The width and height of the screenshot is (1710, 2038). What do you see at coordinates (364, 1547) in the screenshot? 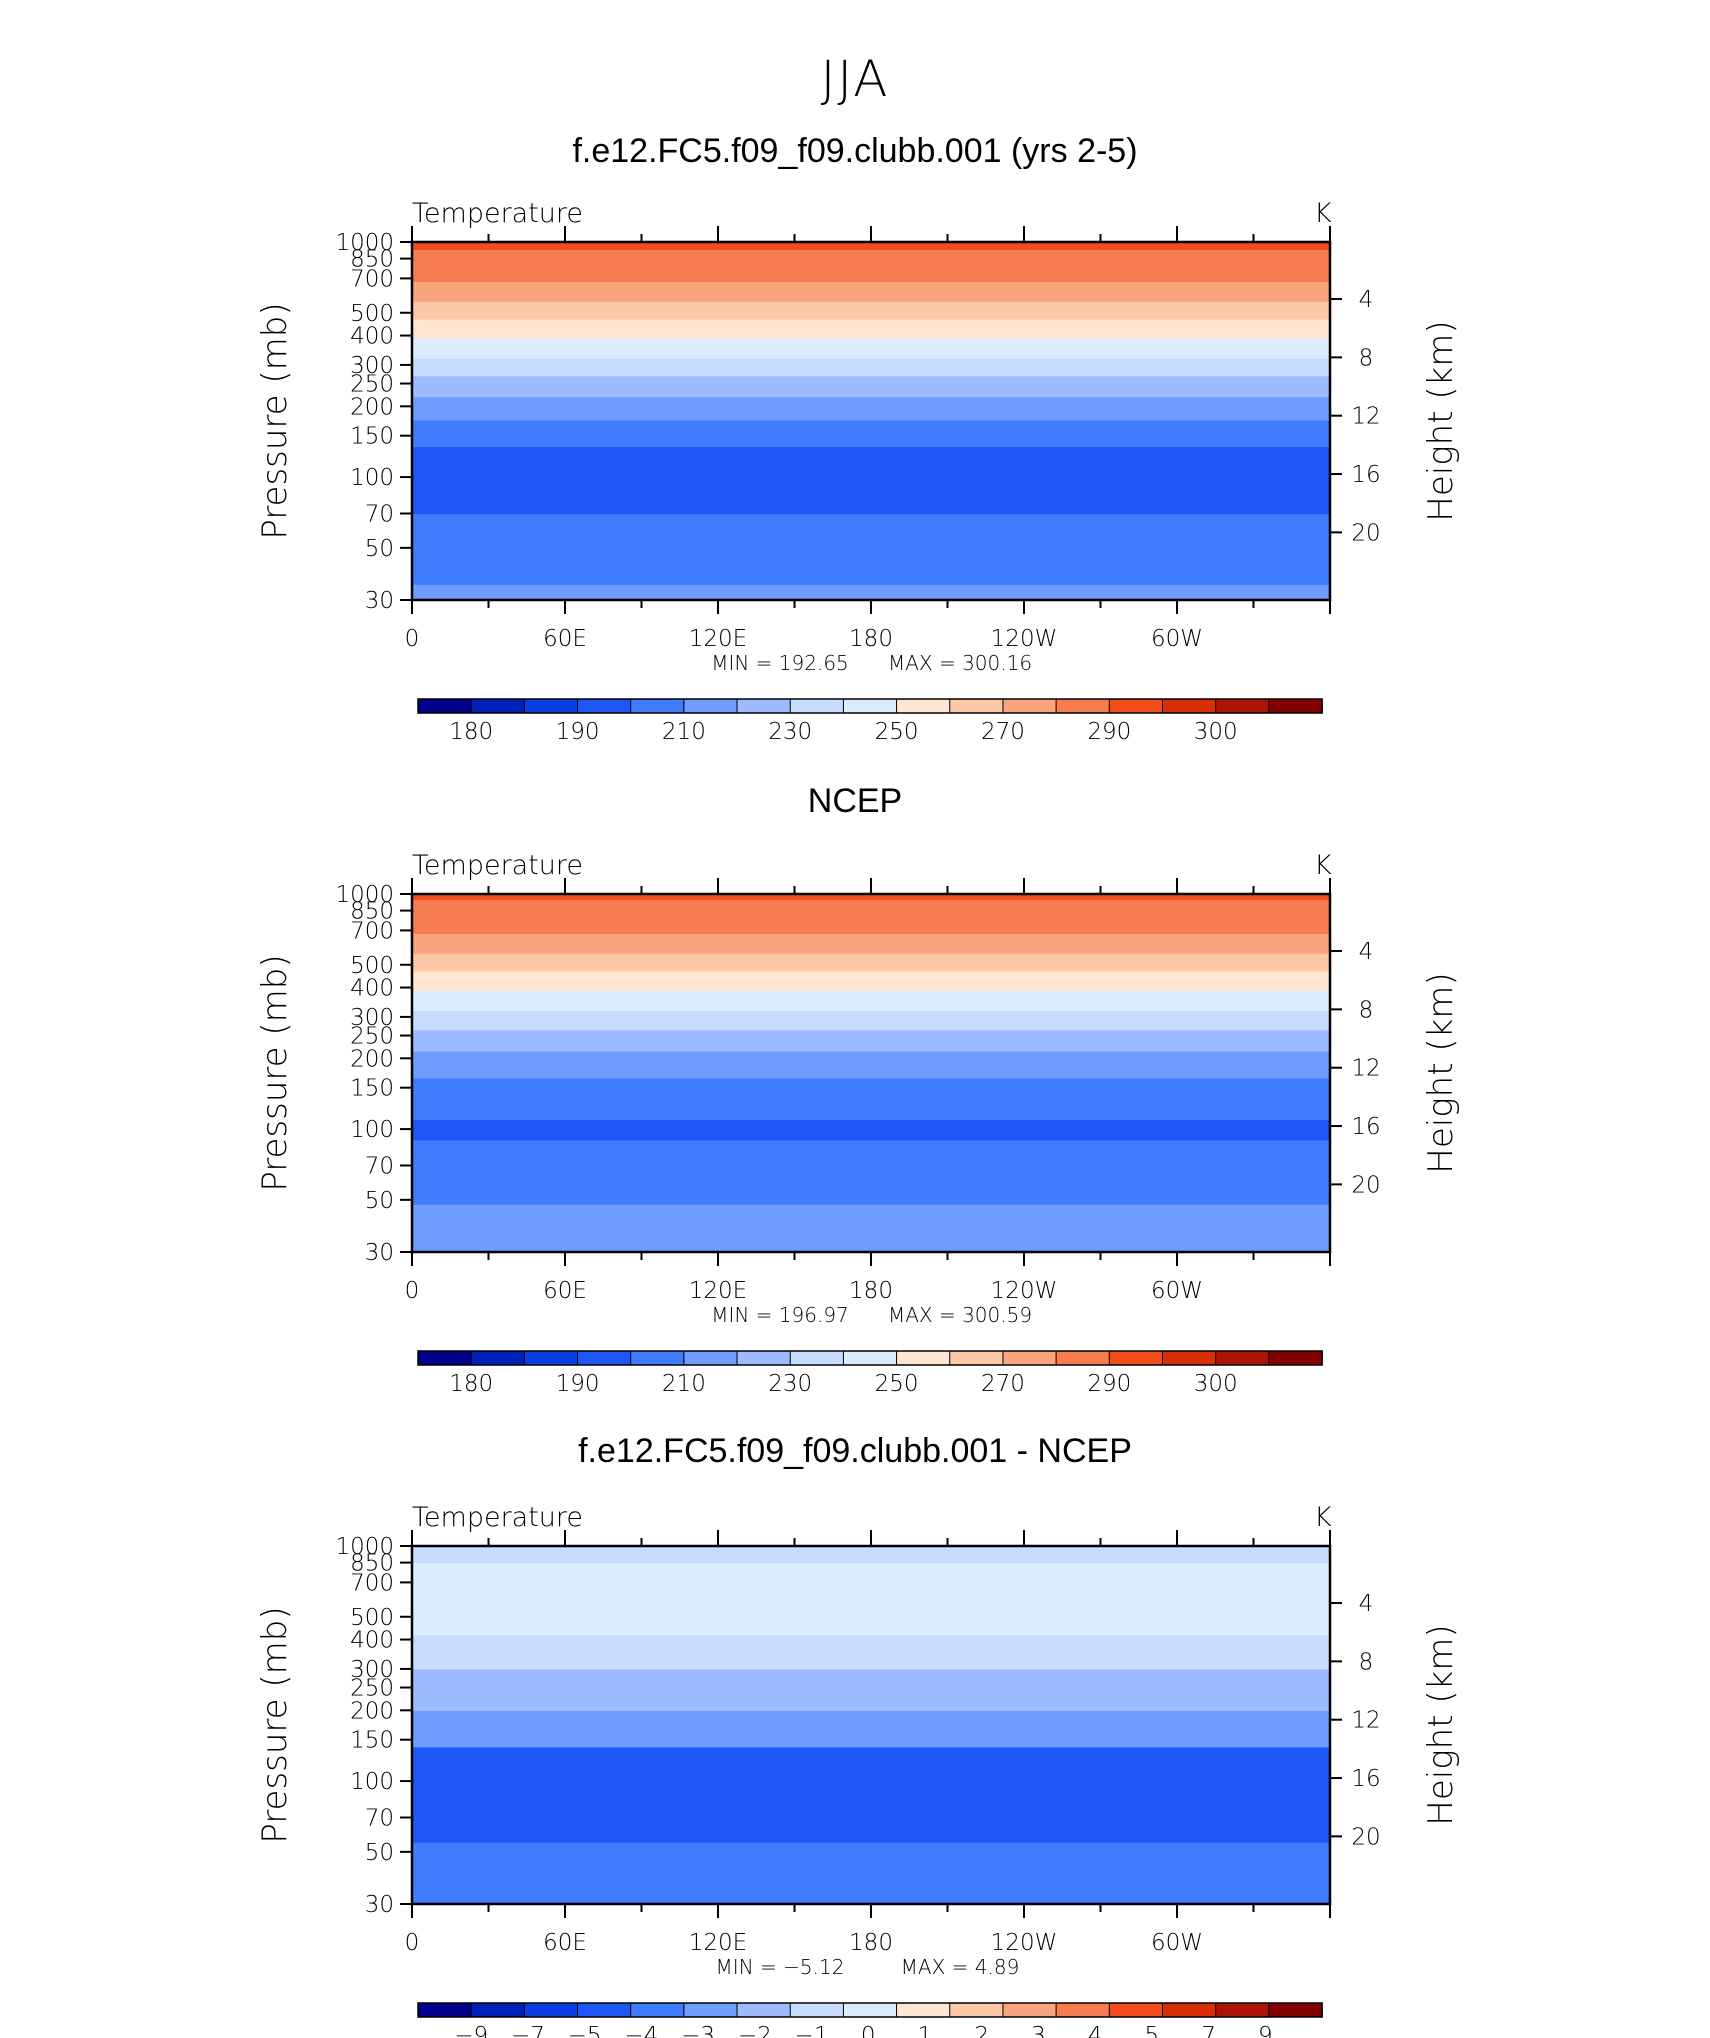
I see `pressure-tick-label: 1000` at bounding box center [364, 1547].